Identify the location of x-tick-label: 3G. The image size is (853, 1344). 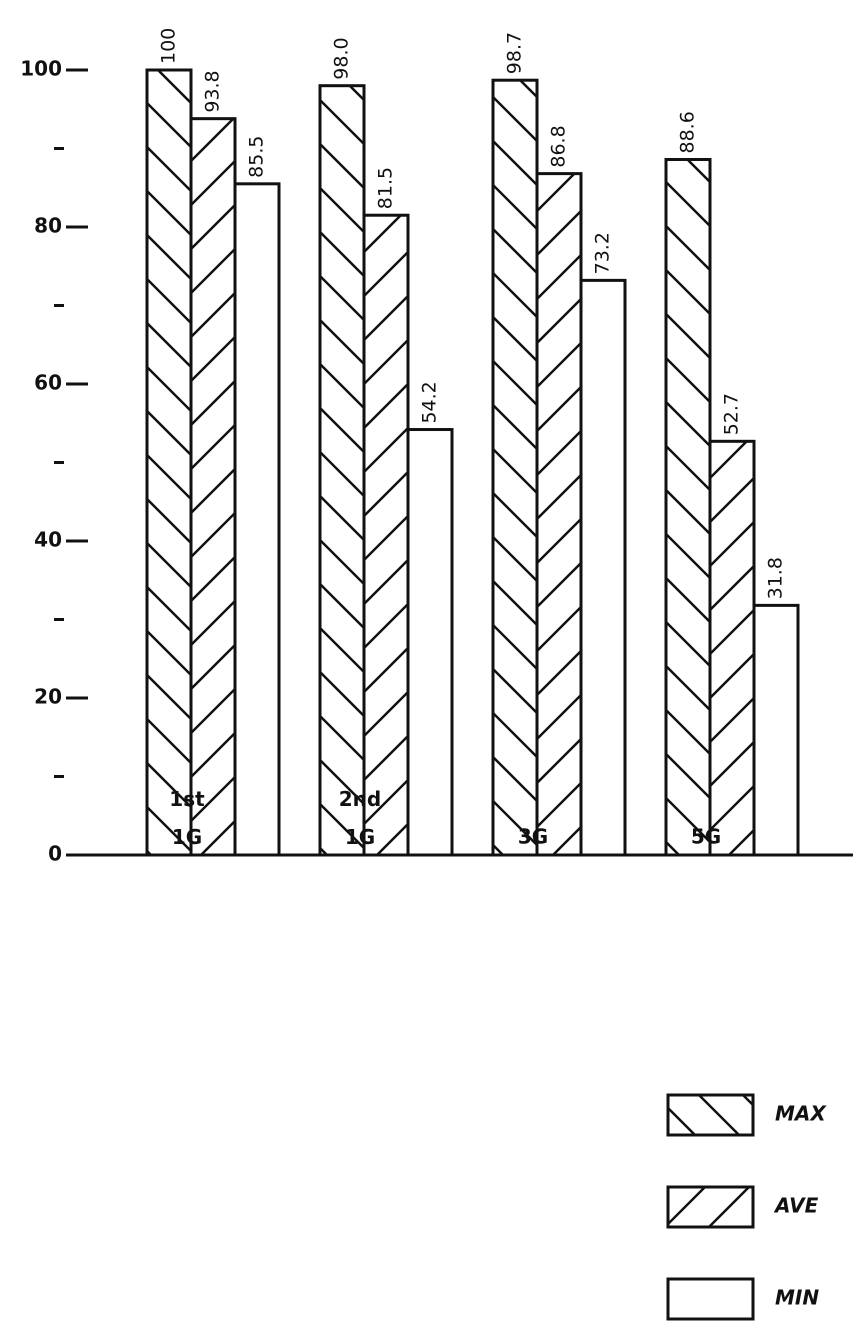
(533, 837).